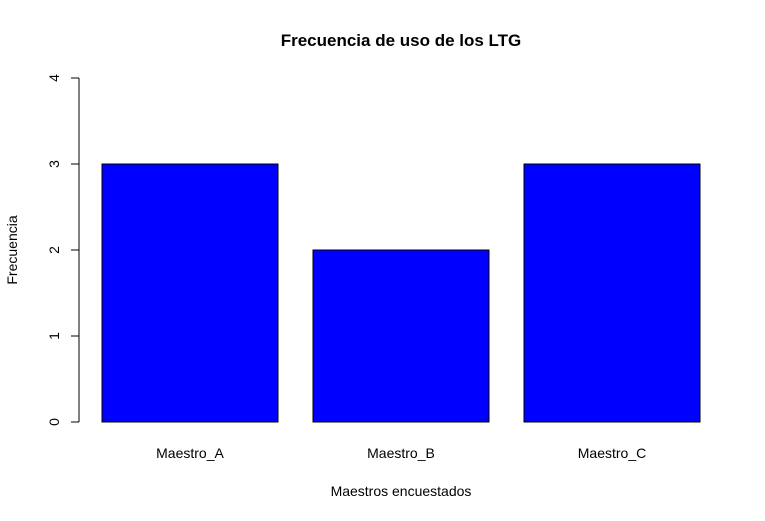 The height and width of the screenshot is (521, 765). What do you see at coordinates (54, 78) in the screenshot?
I see `y-tick-label: 4` at bounding box center [54, 78].